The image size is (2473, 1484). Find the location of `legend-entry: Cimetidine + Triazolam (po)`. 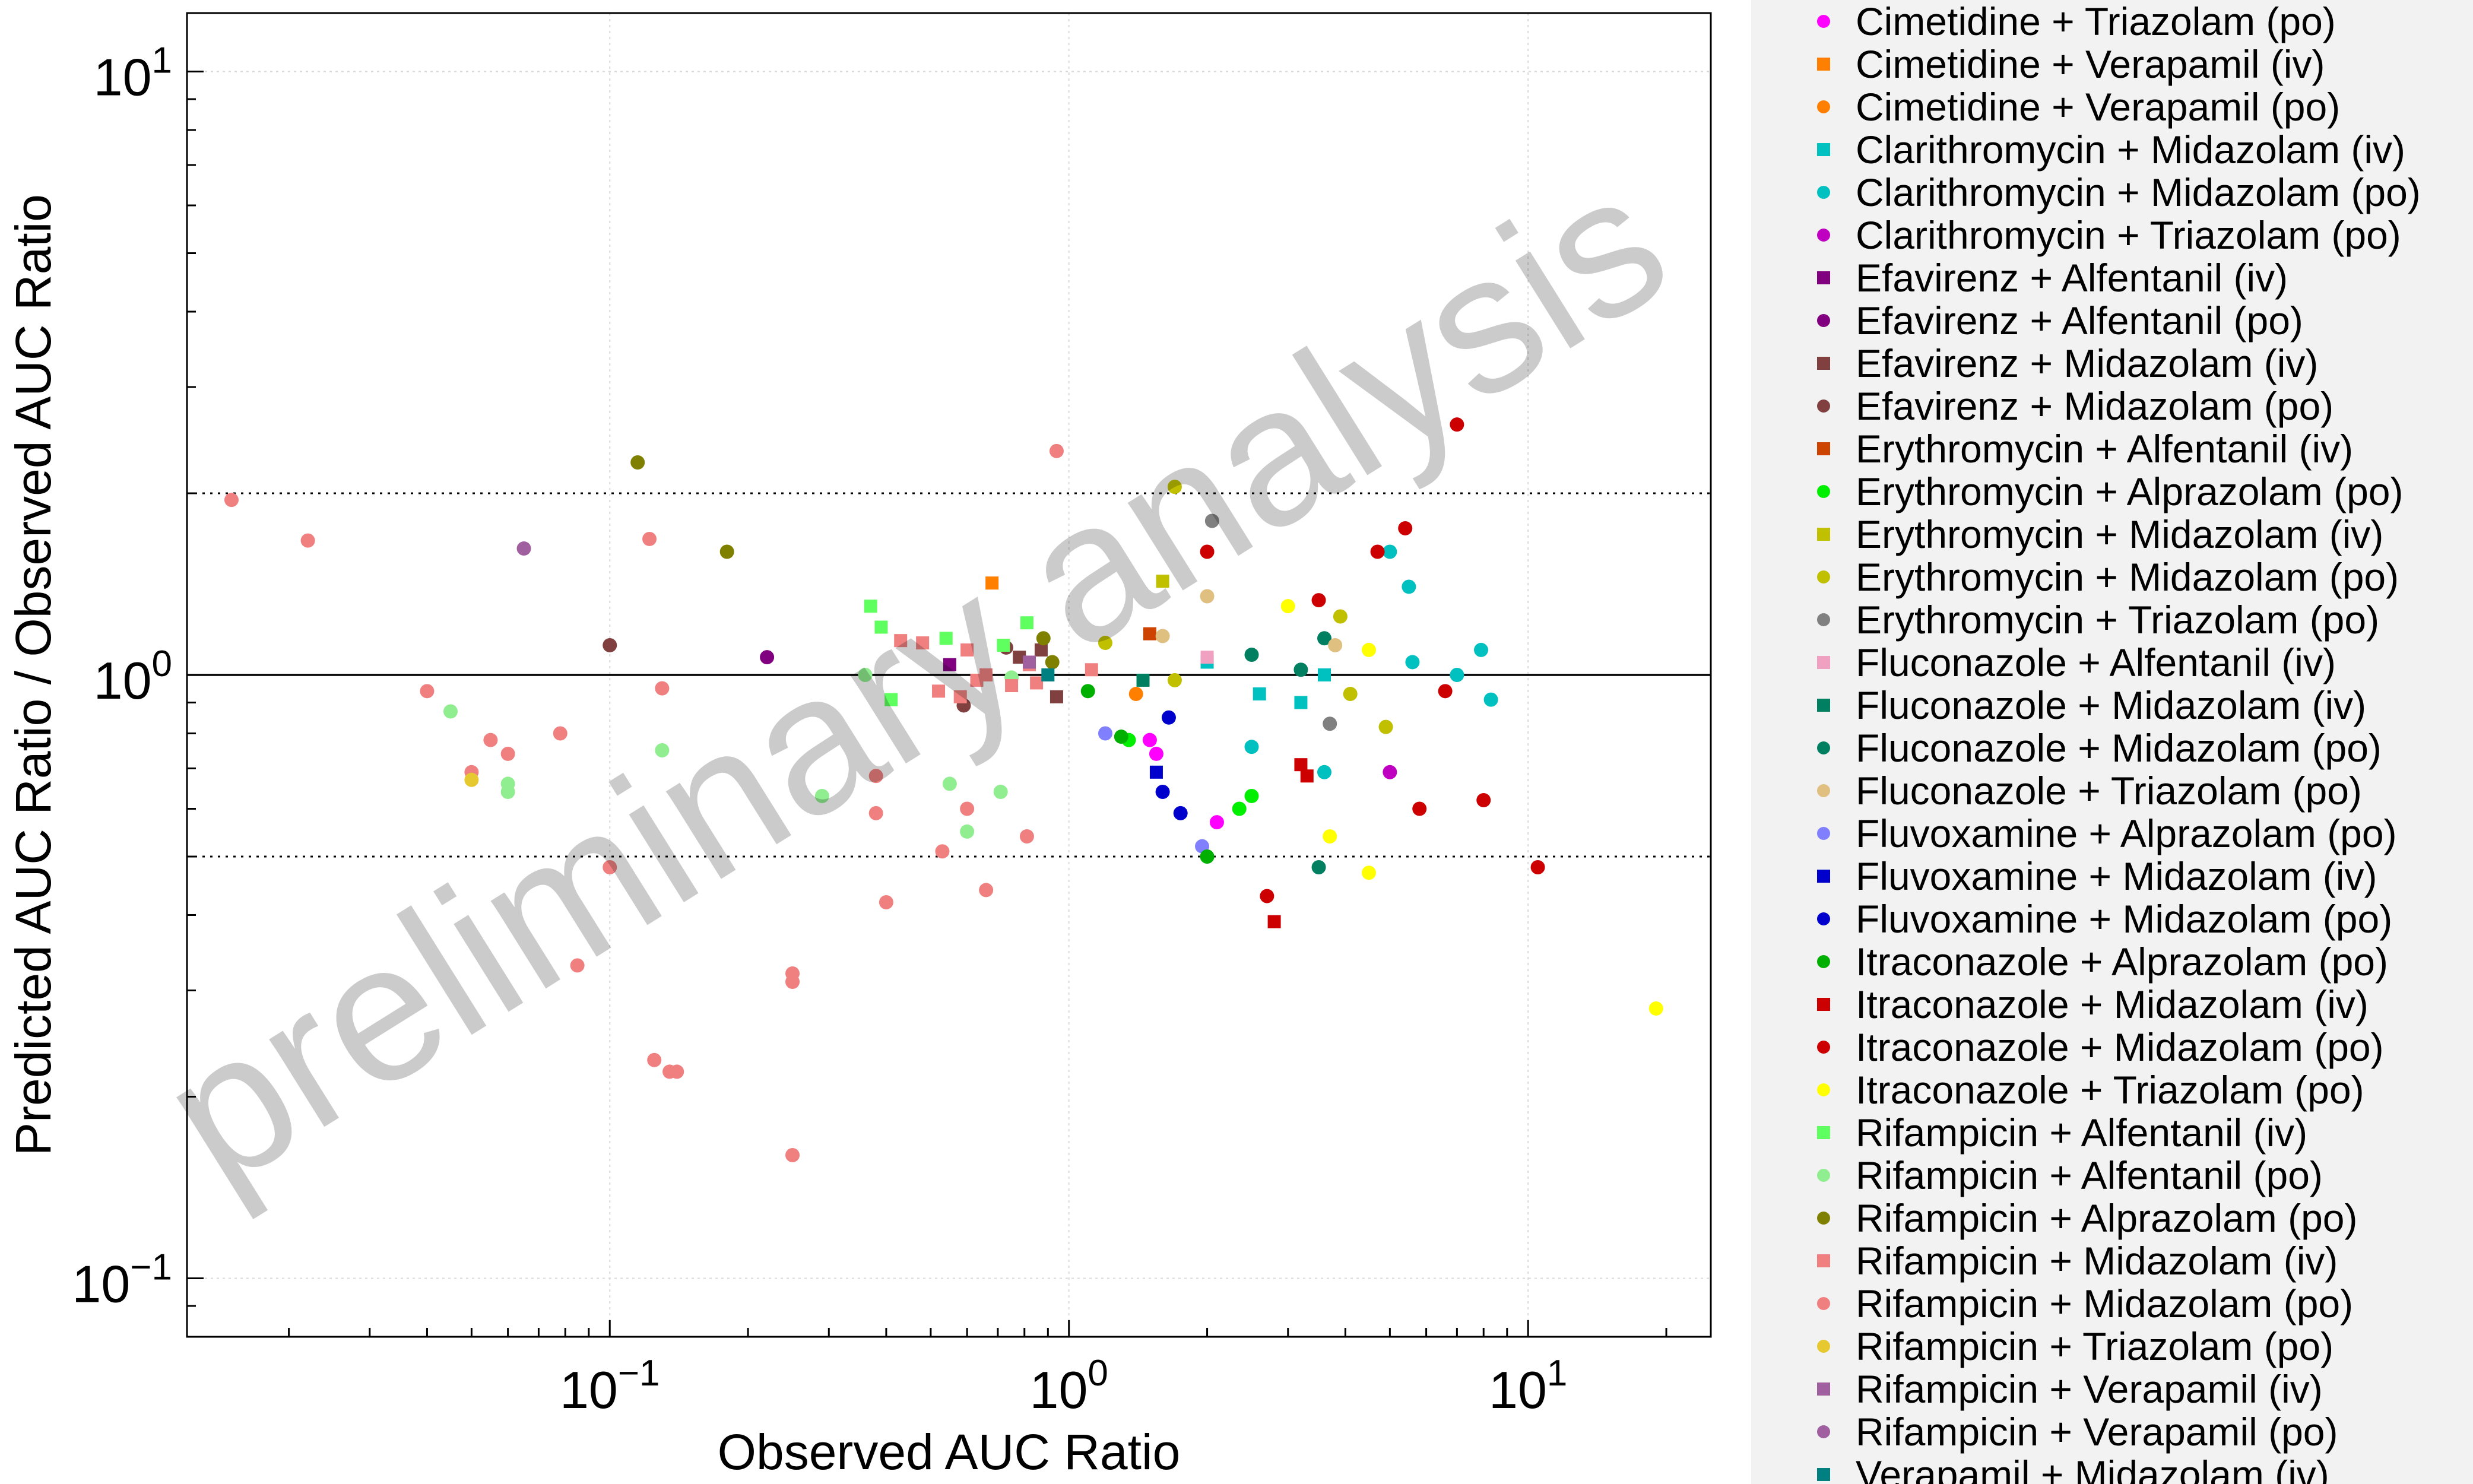

legend-entry: Cimetidine + Triazolam (po) is located at coordinates (2076, 21).